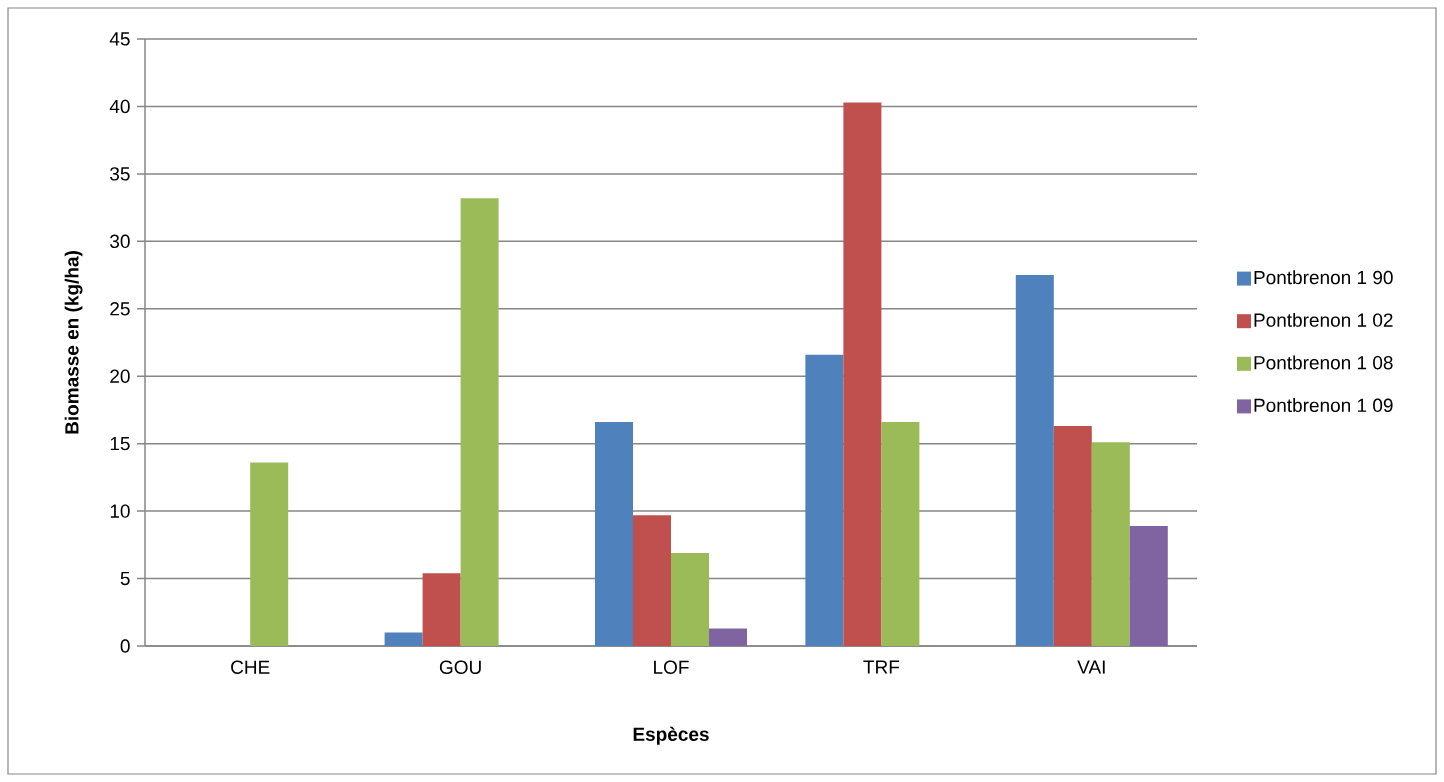  What do you see at coordinates (881, 667) in the screenshot?
I see `x-tick-label: TRF` at bounding box center [881, 667].